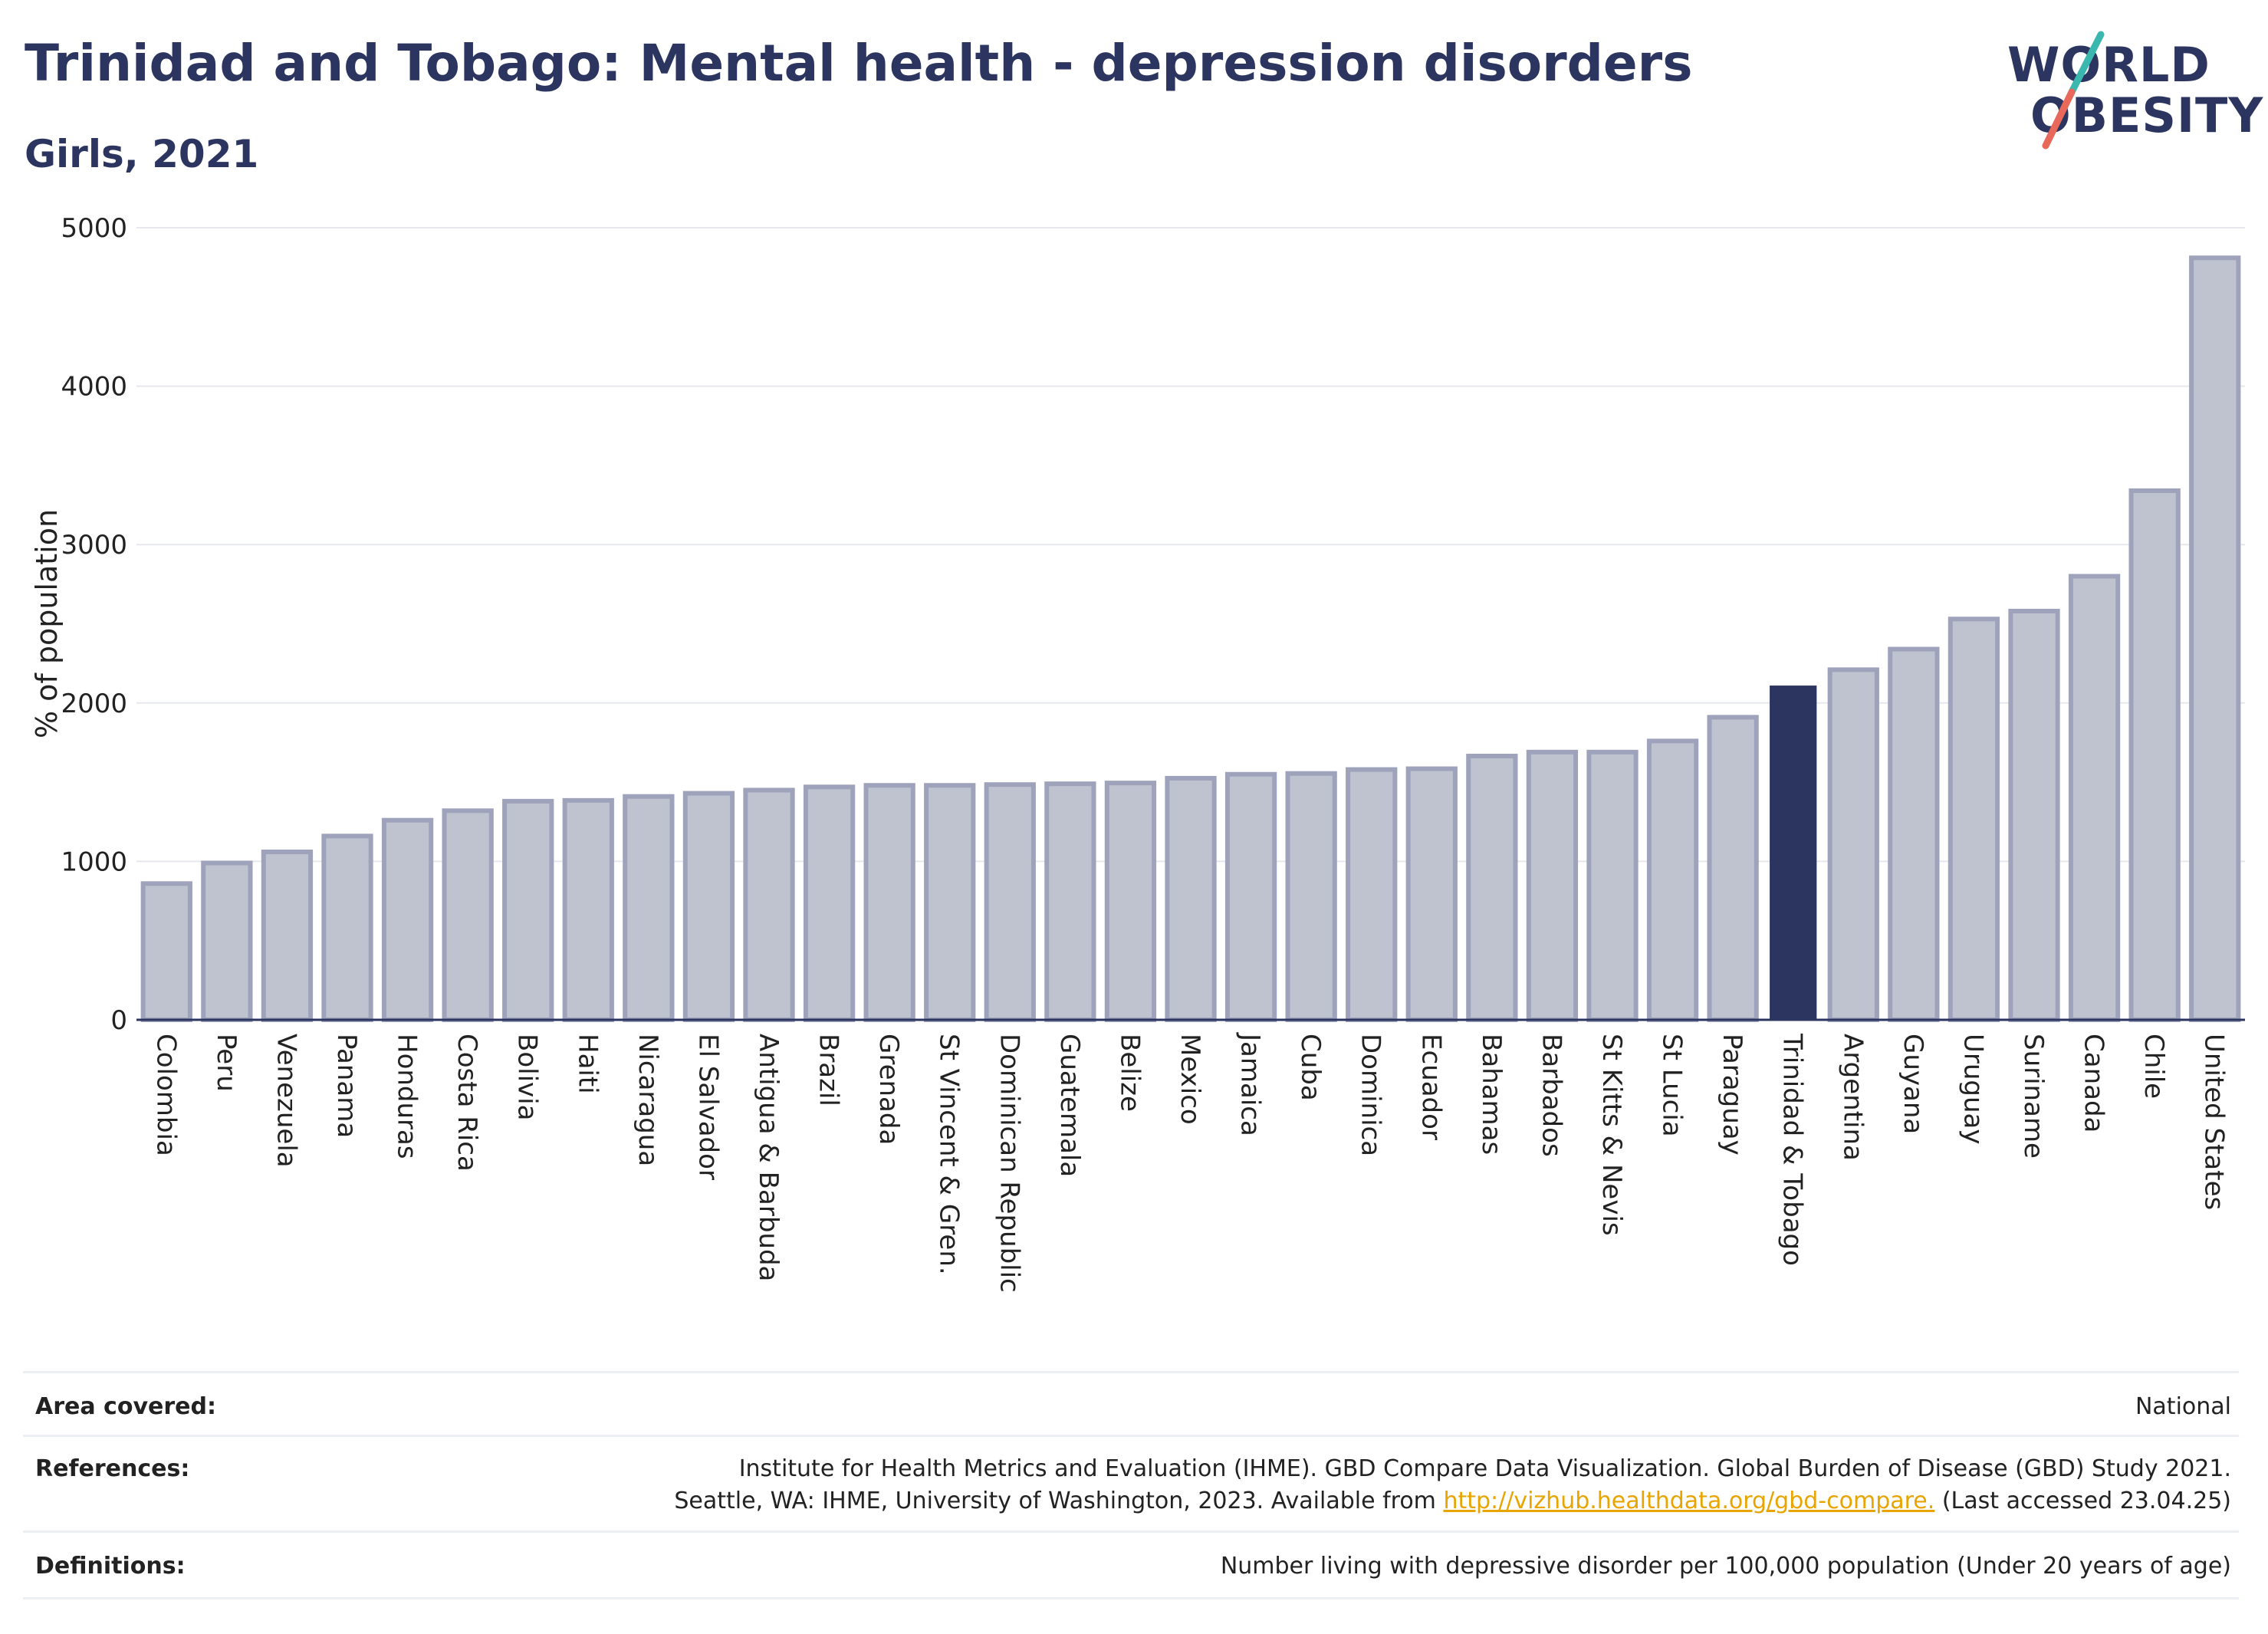  I want to click on references-label: References:, so click(112, 1469).